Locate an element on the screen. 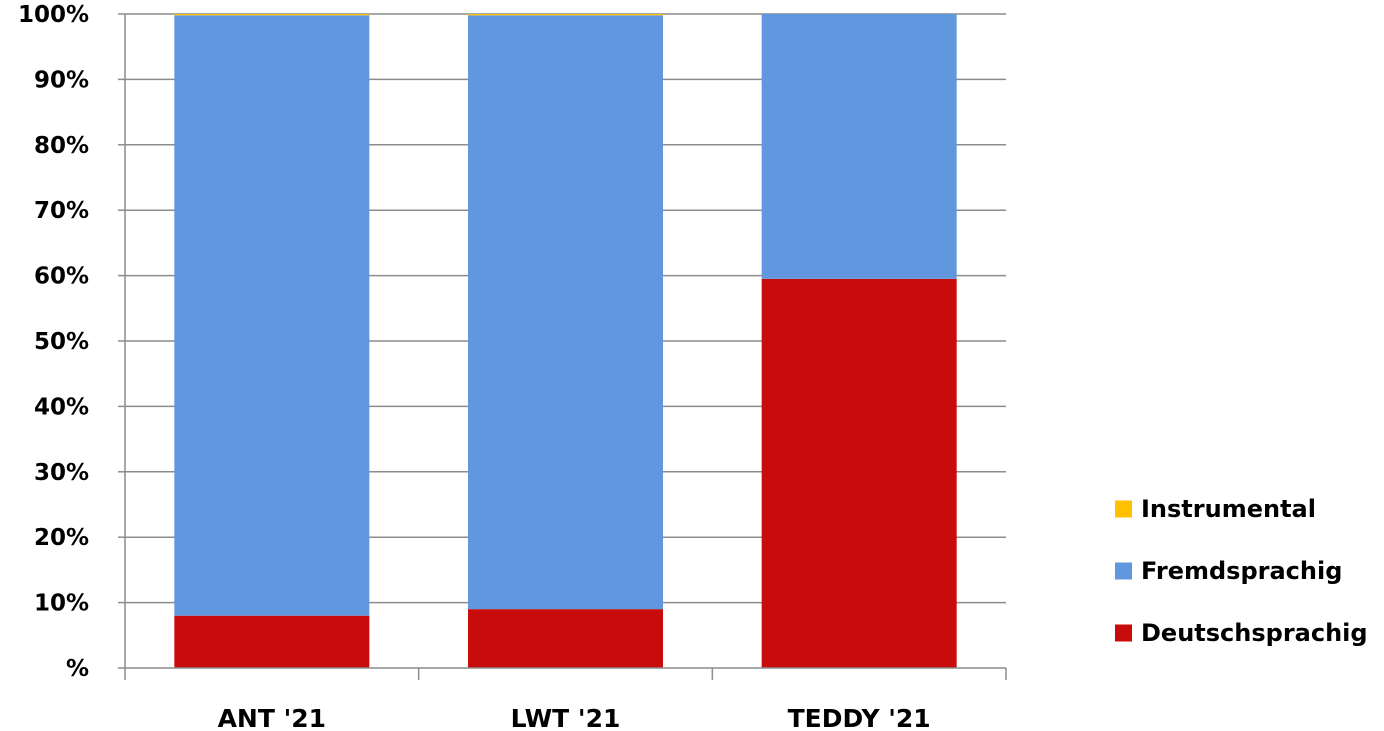 This screenshot has width=1384, height=731. y-tick-label: 30% is located at coordinates (61, 473).